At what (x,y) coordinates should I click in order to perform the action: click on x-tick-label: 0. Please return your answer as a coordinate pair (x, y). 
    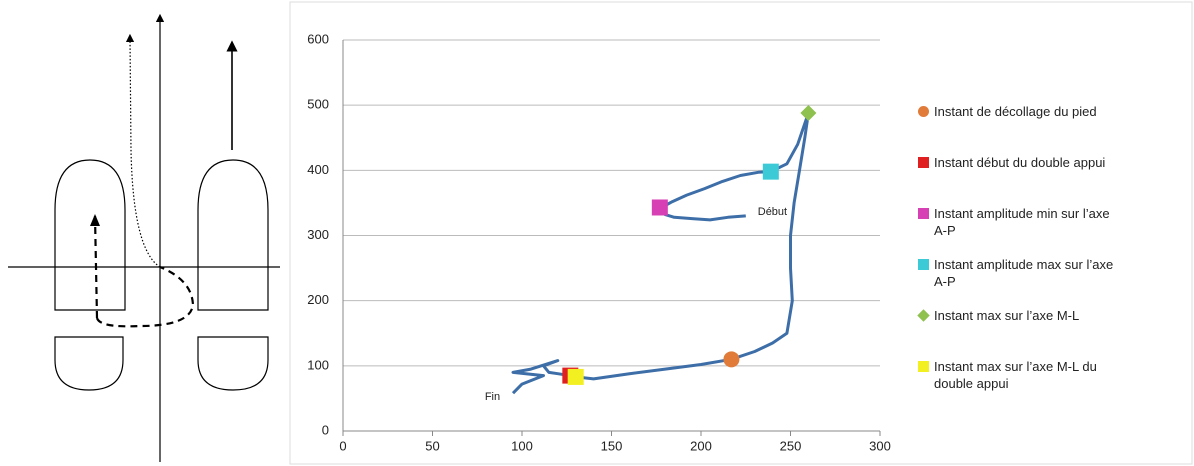
    Looking at the image, I should click on (342, 445).